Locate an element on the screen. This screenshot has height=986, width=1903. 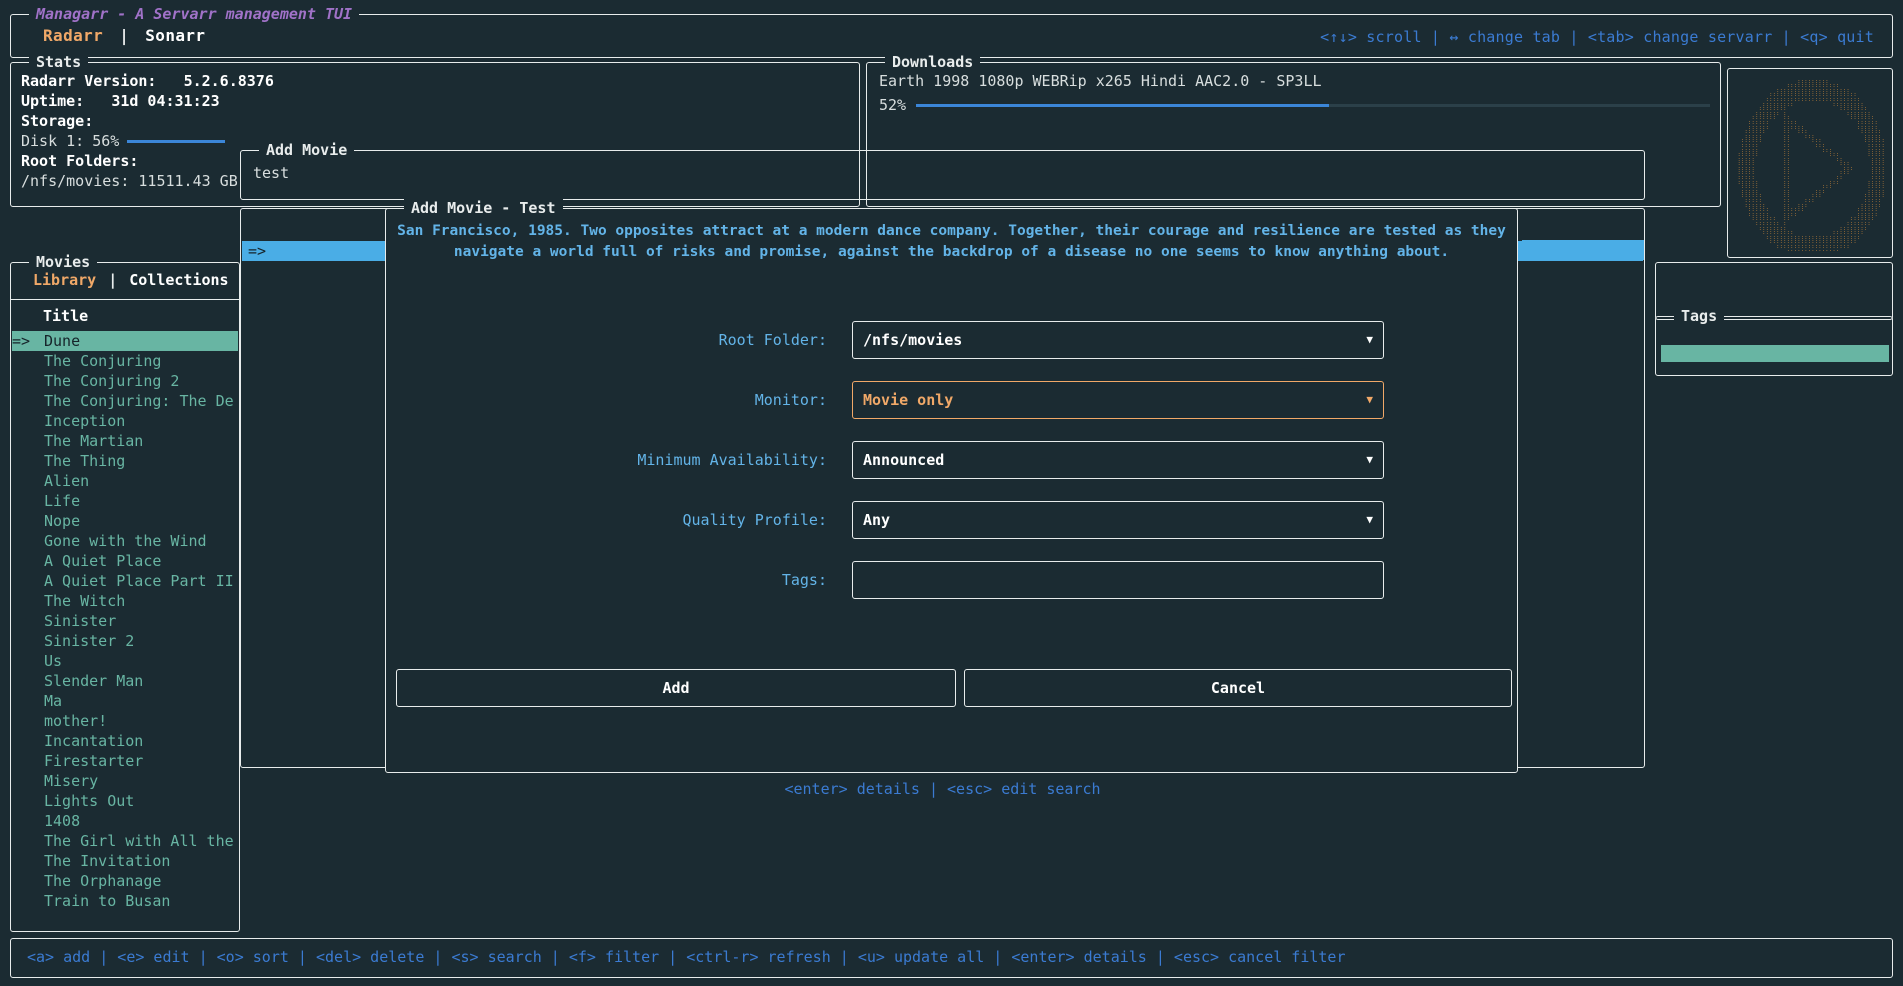
movie-list-item: =>Sinister is located at coordinates (125, 621).